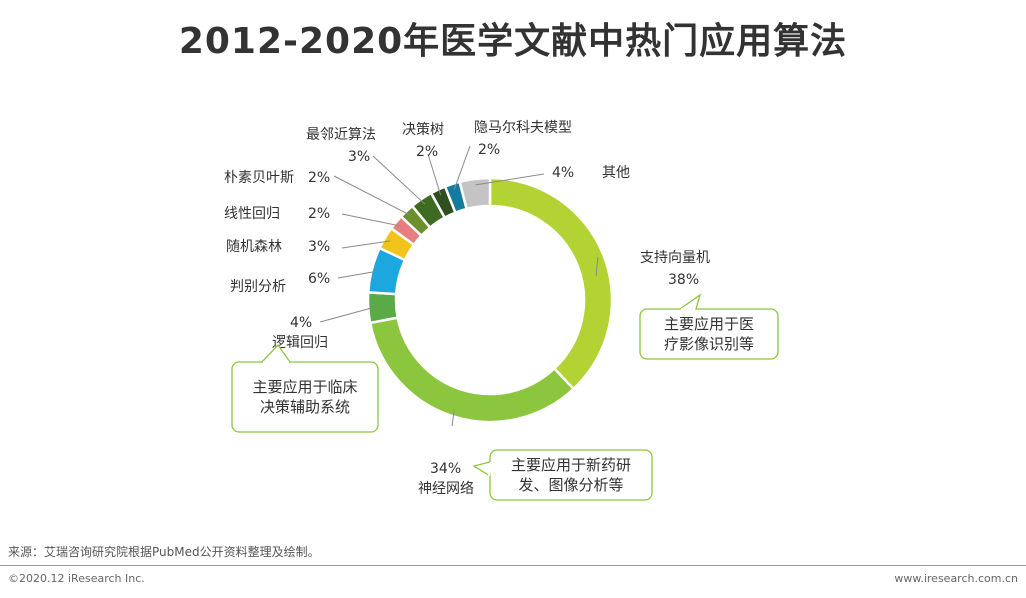 This screenshot has height=598, width=1026. I want to click on slice-name-label: 神经网络, so click(446, 489).